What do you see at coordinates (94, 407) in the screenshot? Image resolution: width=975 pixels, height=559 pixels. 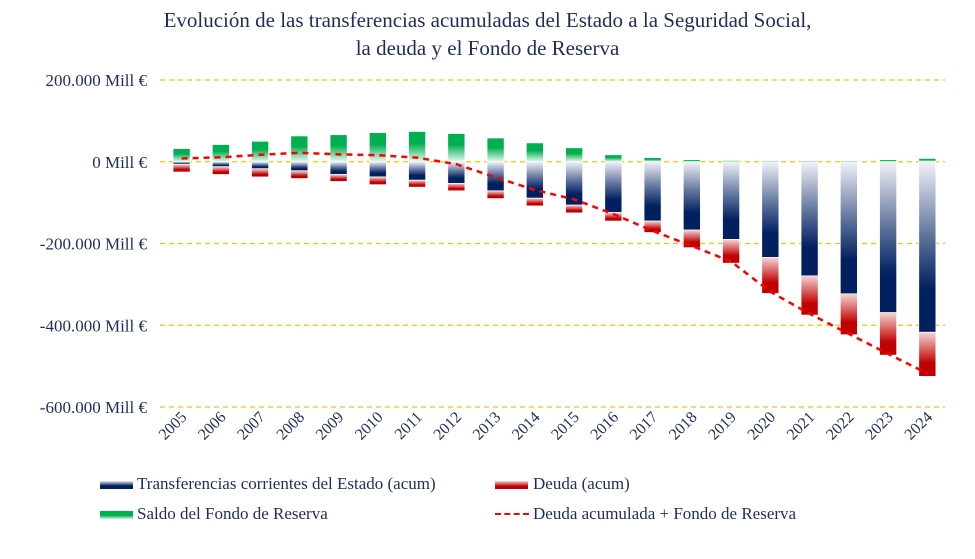 I see `y-tick-label: -600.000 Mill €` at bounding box center [94, 407].